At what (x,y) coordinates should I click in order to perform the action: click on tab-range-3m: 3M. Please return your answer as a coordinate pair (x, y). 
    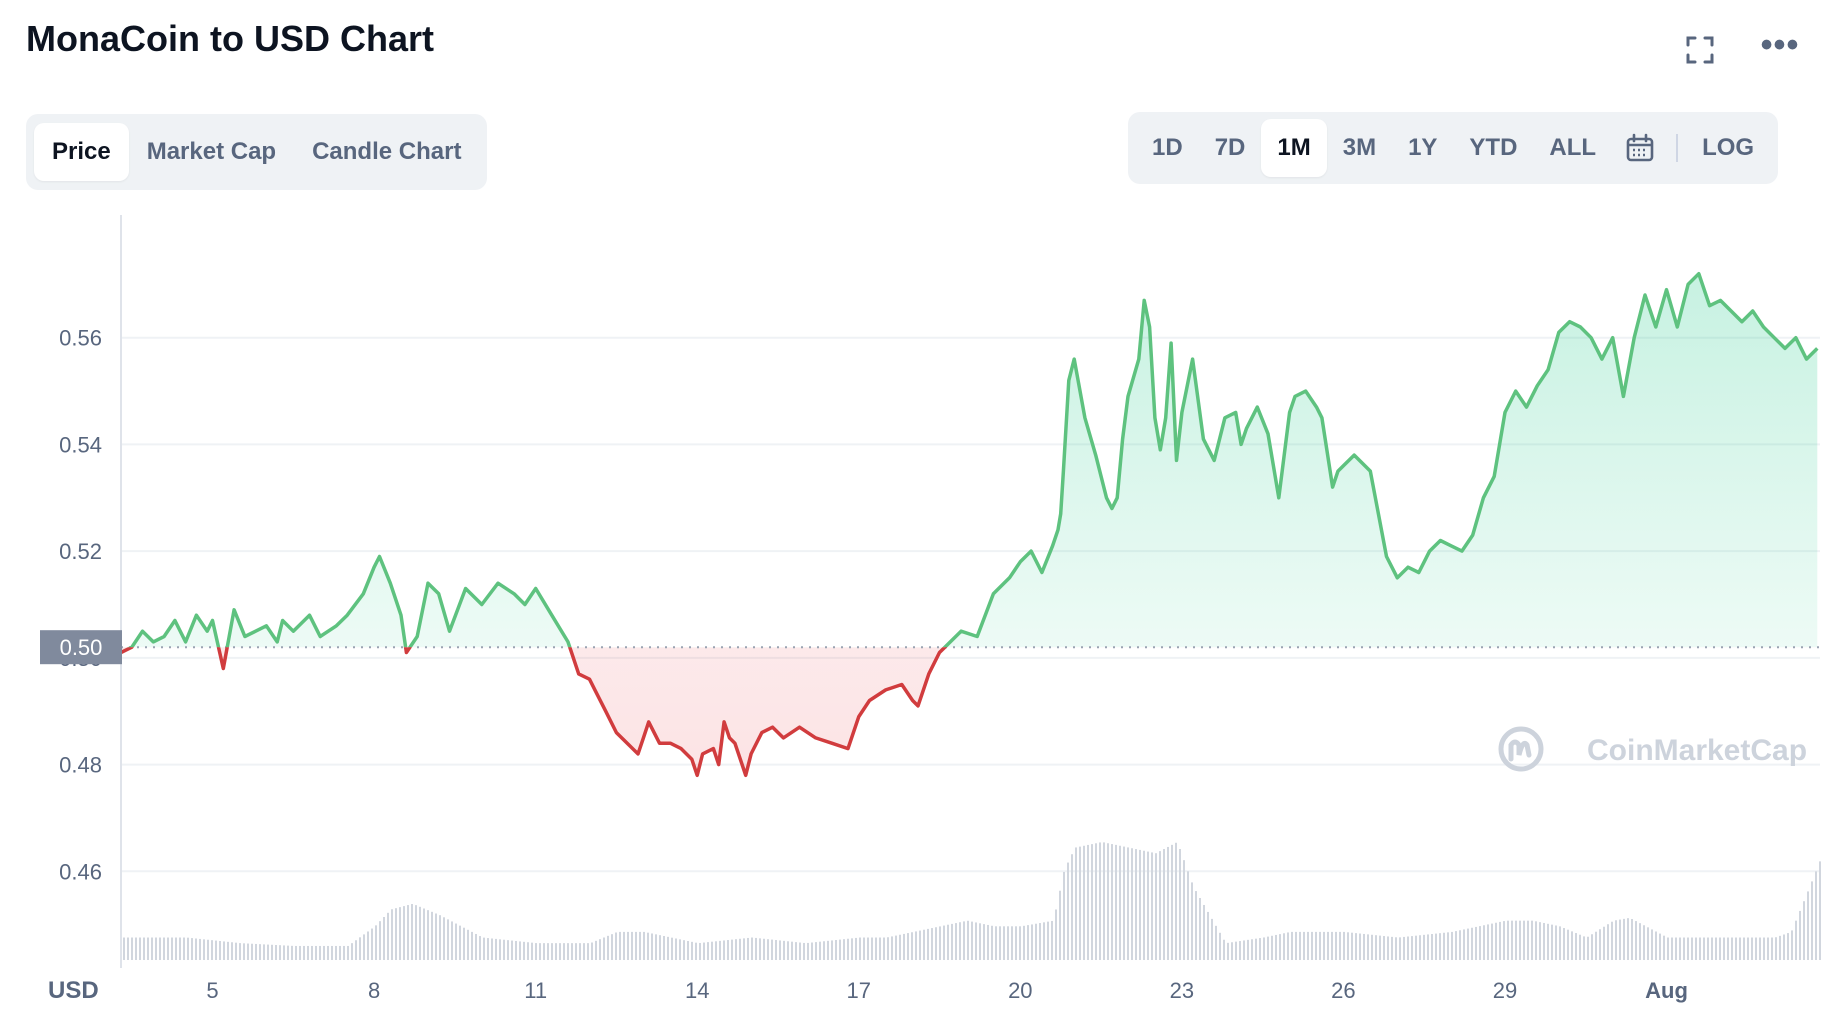
    Looking at the image, I should click on (1359, 147).